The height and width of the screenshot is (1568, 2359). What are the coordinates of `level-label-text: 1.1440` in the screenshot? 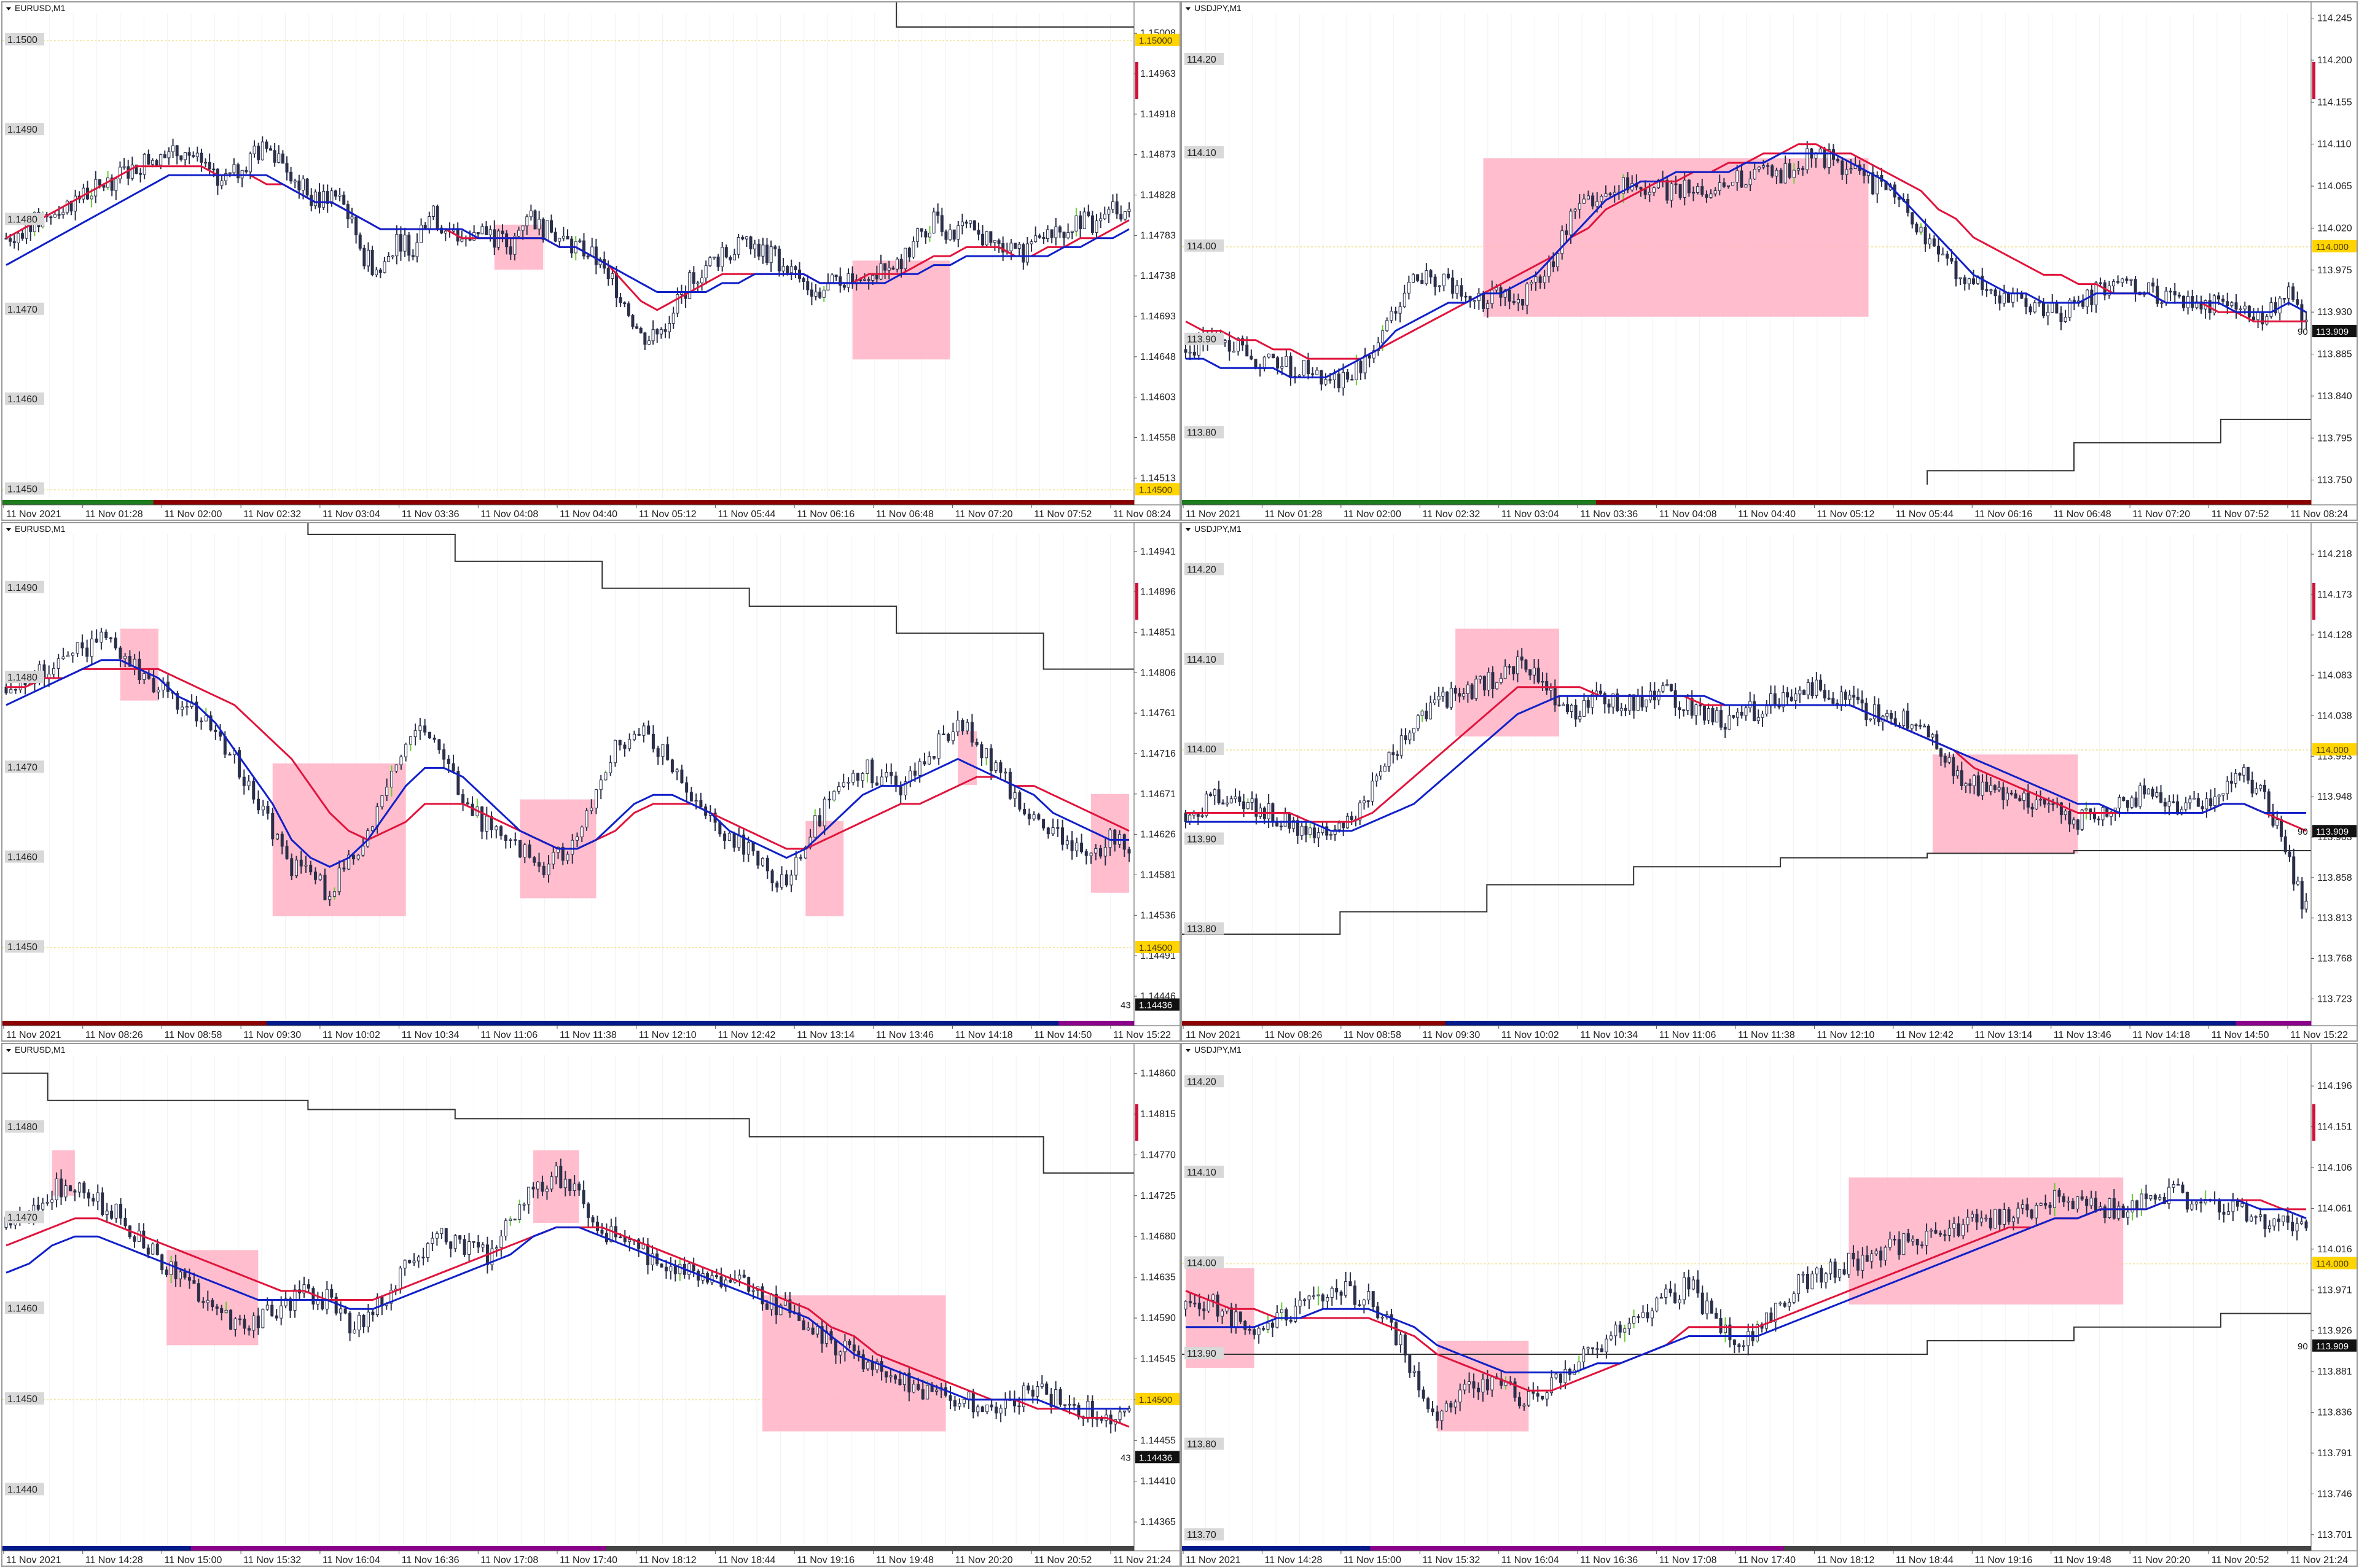 It's located at (22, 1489).